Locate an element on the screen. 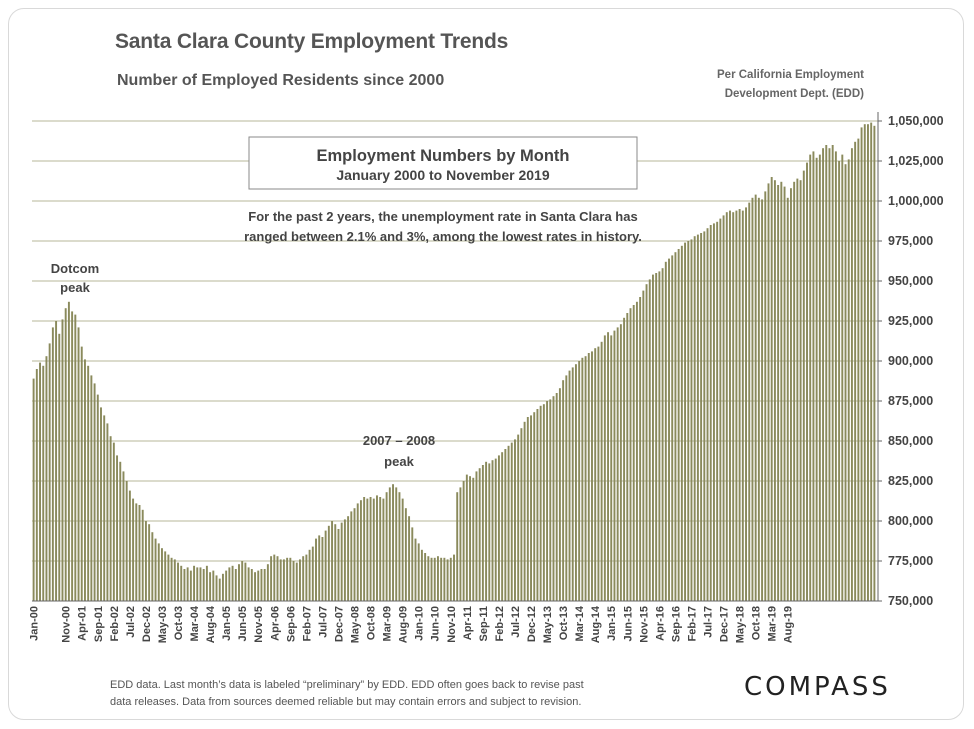 This screenshot has height=729, width=974. x-tick-label: Nov-15 is located at coordinates (644, 624).